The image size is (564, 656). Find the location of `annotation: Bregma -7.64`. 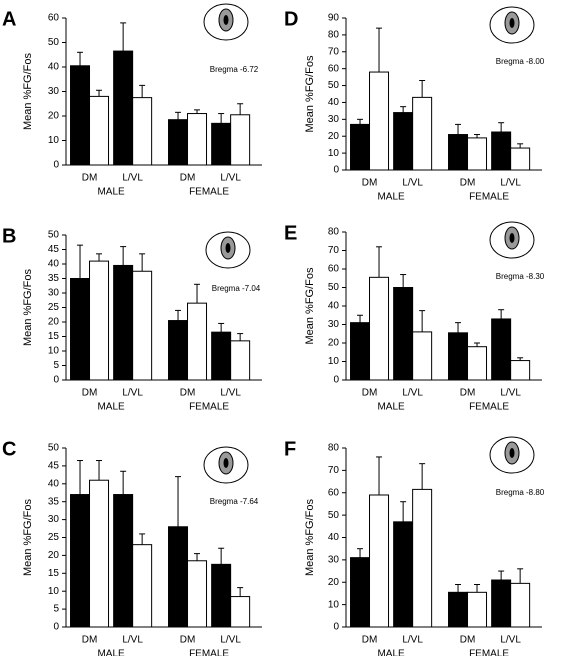

annotation: Bregma -7.64 is located at coordinates (234, 501).